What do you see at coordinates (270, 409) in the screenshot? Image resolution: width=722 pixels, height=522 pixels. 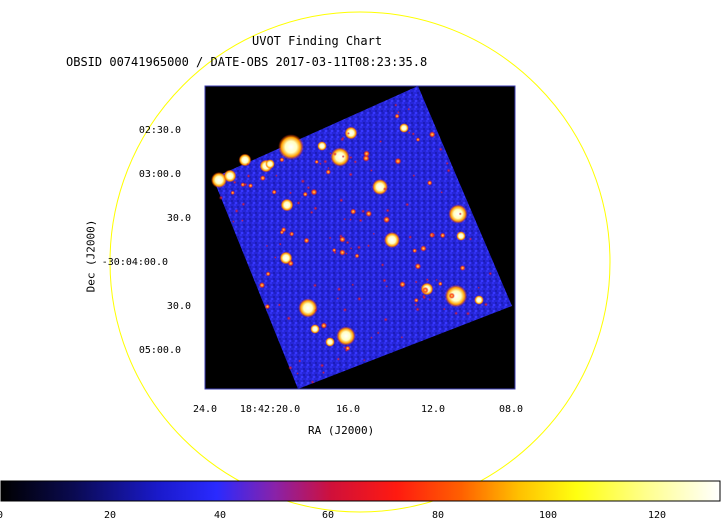 I see `x-tick-label: 18:42:20.0` at bounding box center [270, 409].